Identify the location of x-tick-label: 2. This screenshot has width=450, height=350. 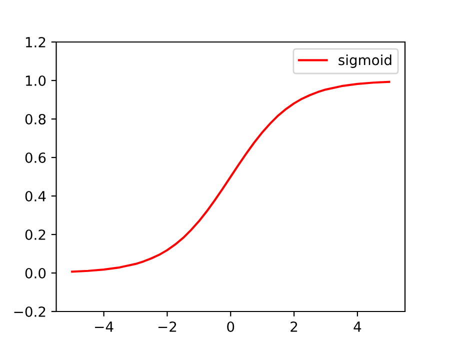
(294, 326).